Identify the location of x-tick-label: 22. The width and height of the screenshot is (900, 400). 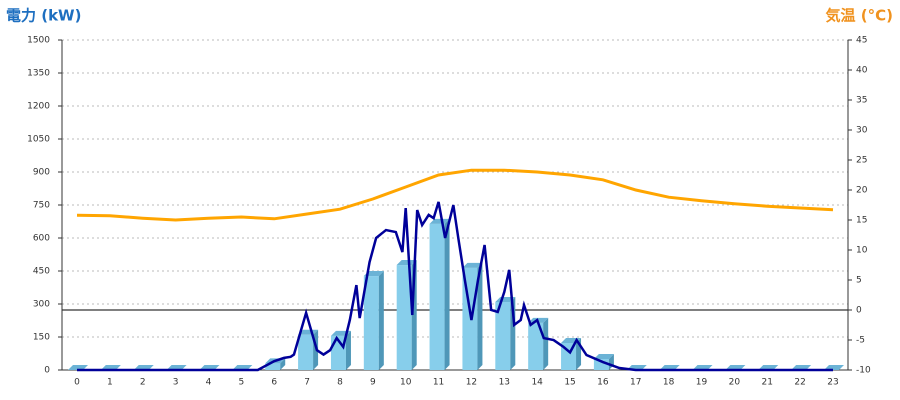
(799, 383).